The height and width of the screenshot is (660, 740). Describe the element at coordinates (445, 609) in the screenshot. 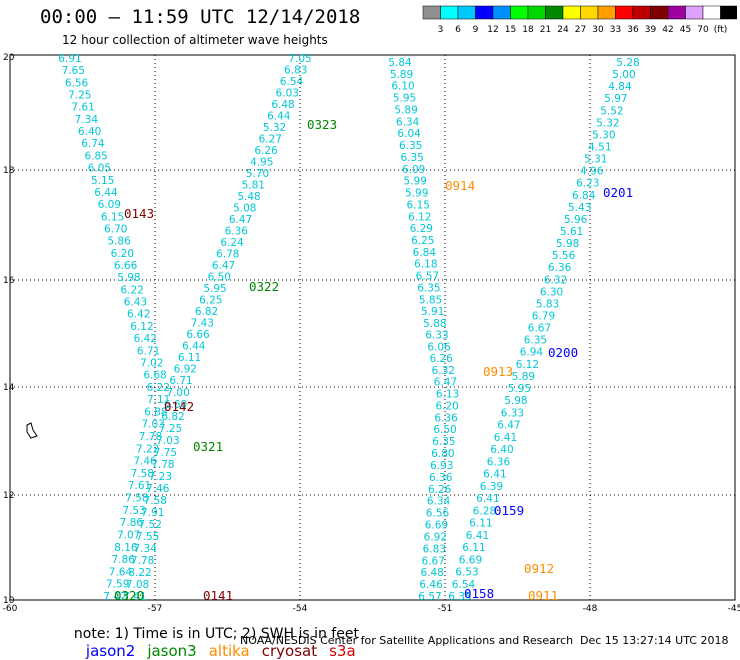

I see `x-tick-label: -51` at that location.